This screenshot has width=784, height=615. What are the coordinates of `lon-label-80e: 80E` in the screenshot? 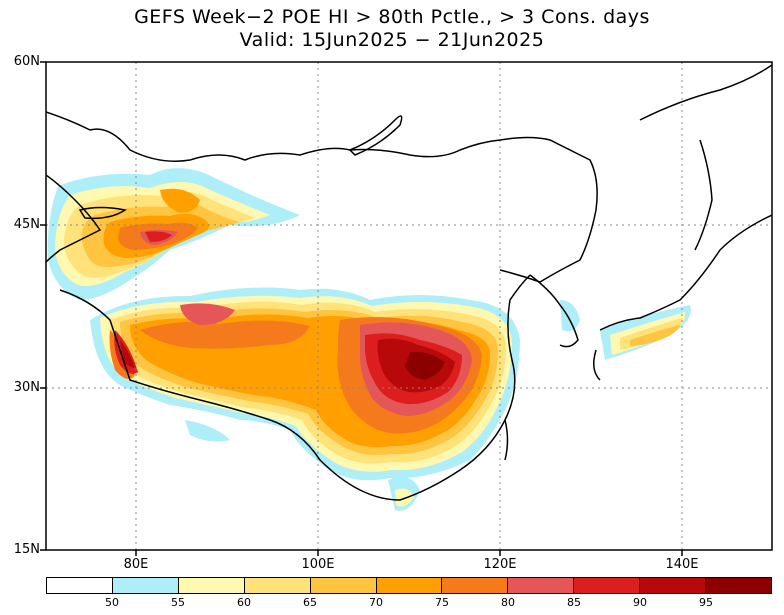 It's located at (136, 564).